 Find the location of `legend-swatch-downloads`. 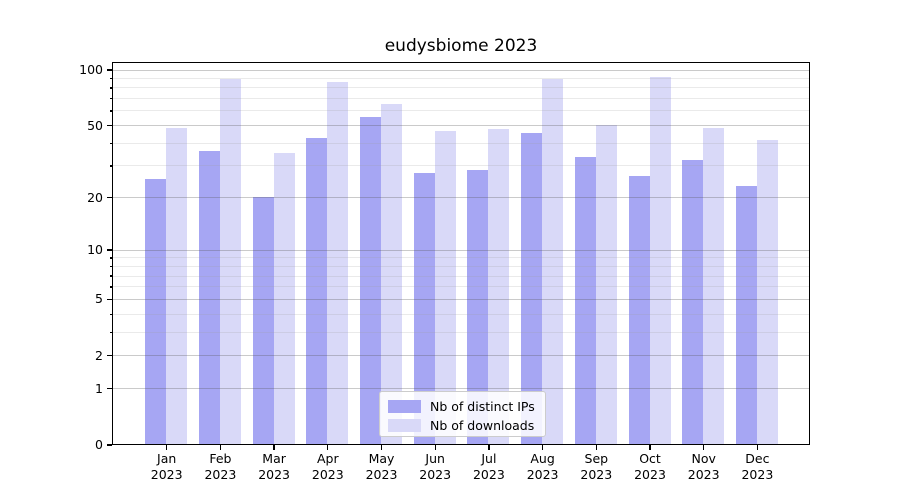

legend-swatch-downloads is located at coordinates (404, 425).